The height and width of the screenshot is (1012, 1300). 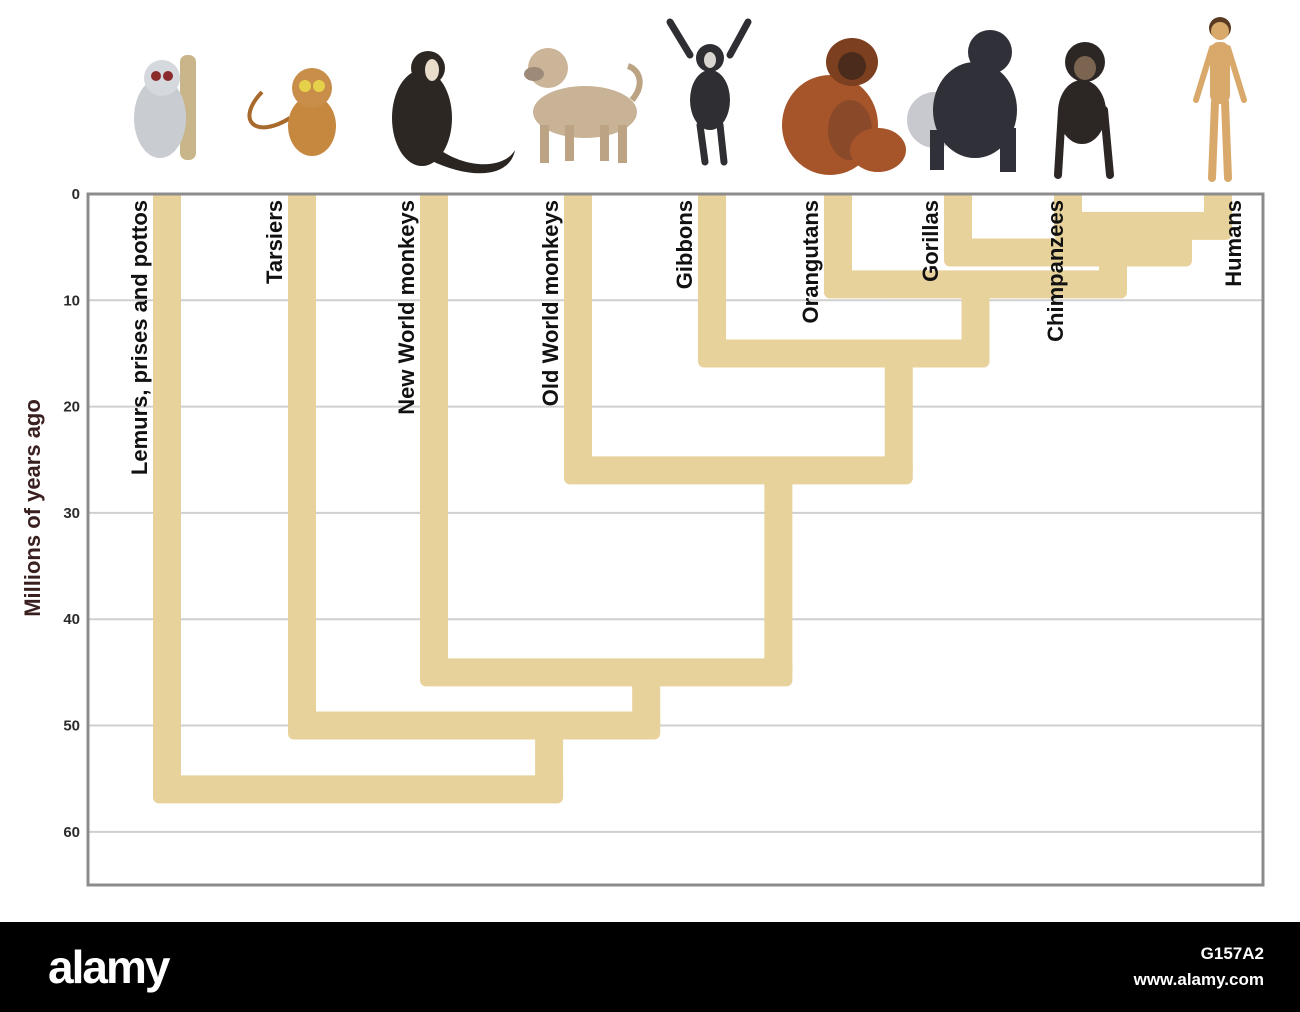 What do you see at coordinates (291, 112) in the screenshot?
I see `tarsier-icon` at bounding box center [291, 112].